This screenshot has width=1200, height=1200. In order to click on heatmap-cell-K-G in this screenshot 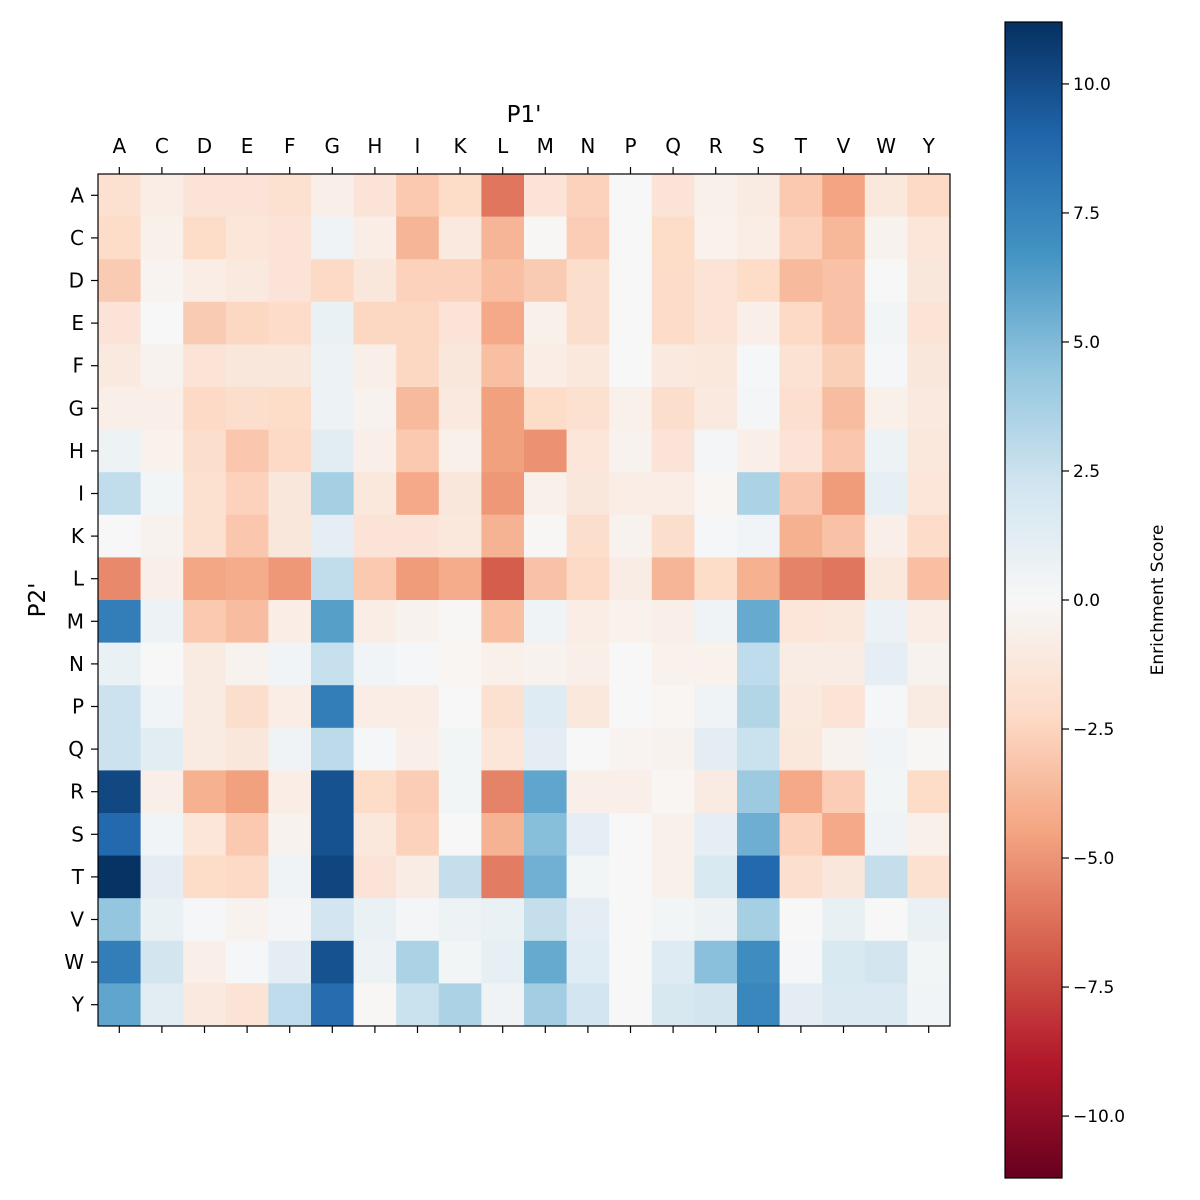, I will do `click(333, 536)`.